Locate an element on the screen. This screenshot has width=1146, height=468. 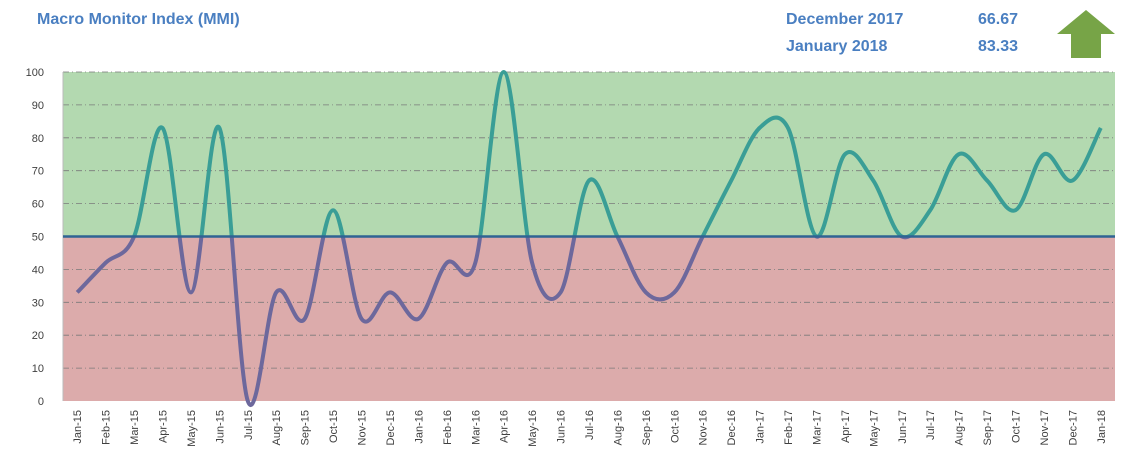
x-tick-label: Dec-15 is located at coordinates (391, 427).